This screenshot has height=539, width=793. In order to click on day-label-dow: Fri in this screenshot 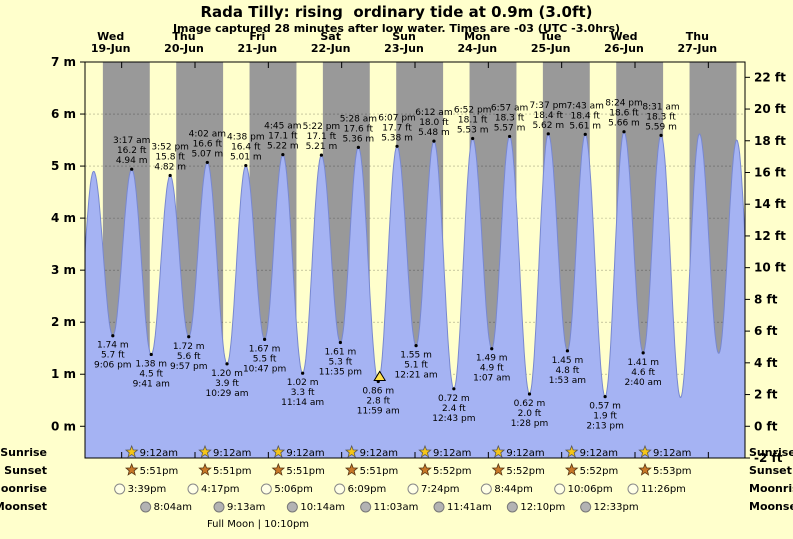, I will do `click(257, 36)`.